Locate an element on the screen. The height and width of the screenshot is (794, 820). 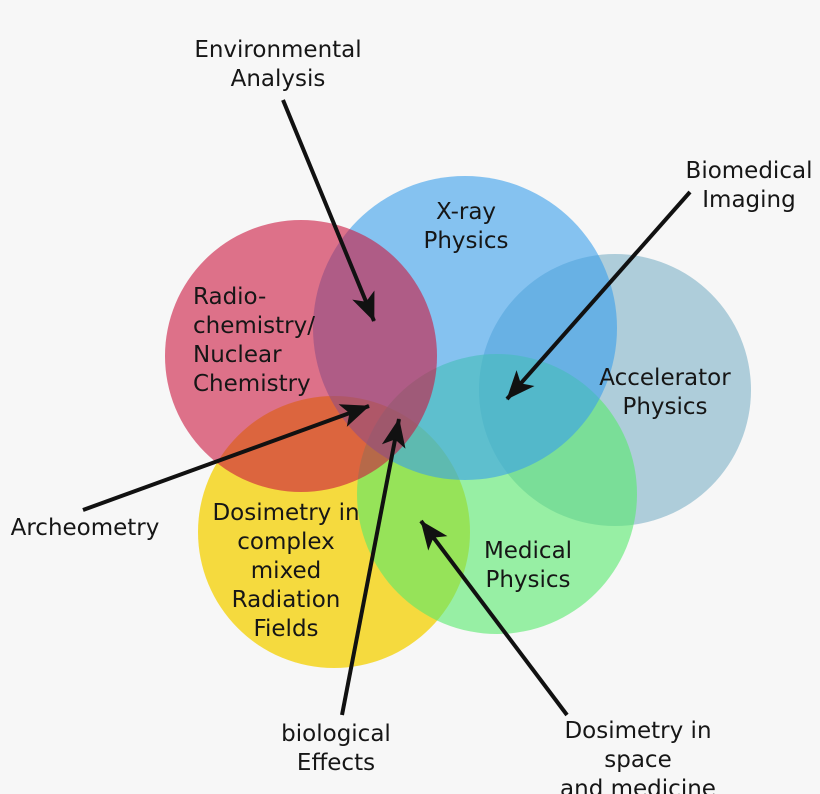
arrow-biological-effects is located at coordinates (373, 567).